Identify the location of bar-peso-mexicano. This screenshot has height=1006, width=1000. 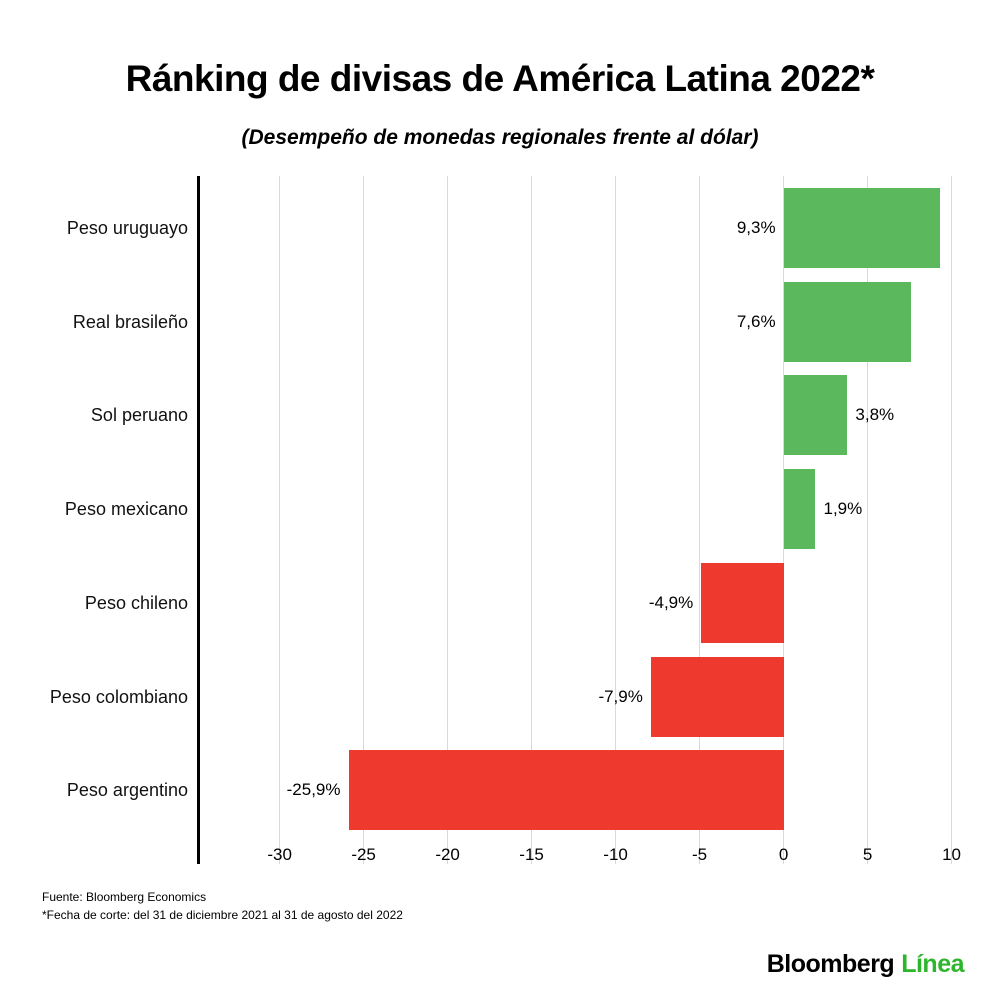
(799, 509).